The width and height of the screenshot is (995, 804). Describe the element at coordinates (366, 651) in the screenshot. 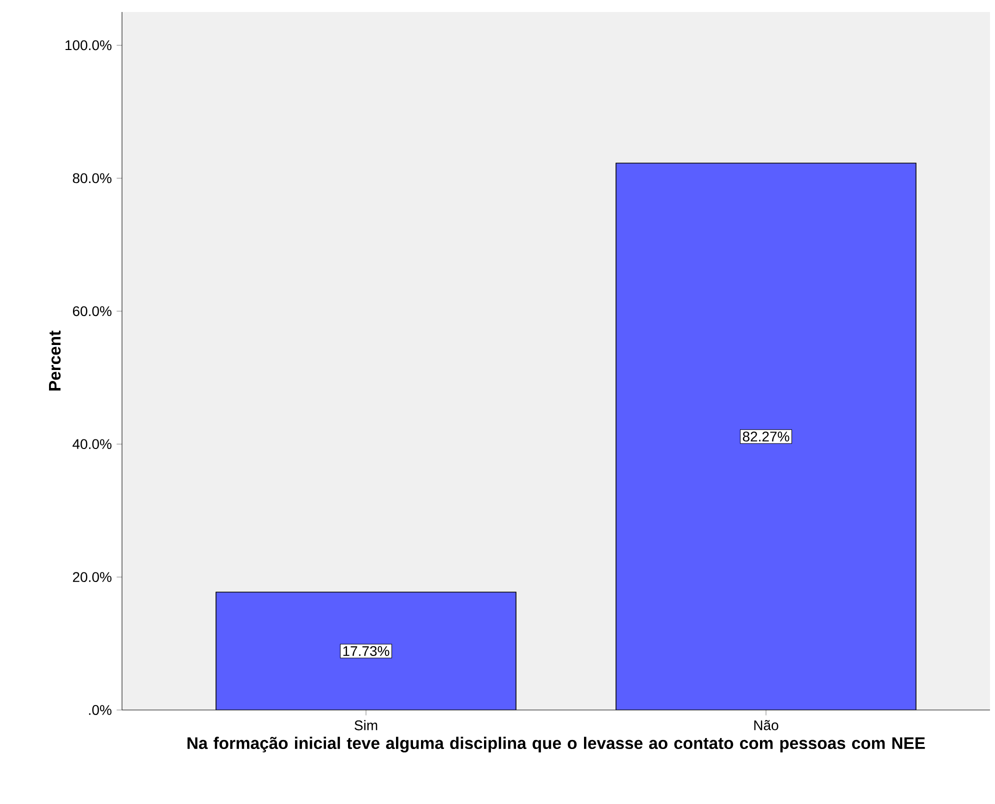

I see `data-label: 17.73%` at that location.